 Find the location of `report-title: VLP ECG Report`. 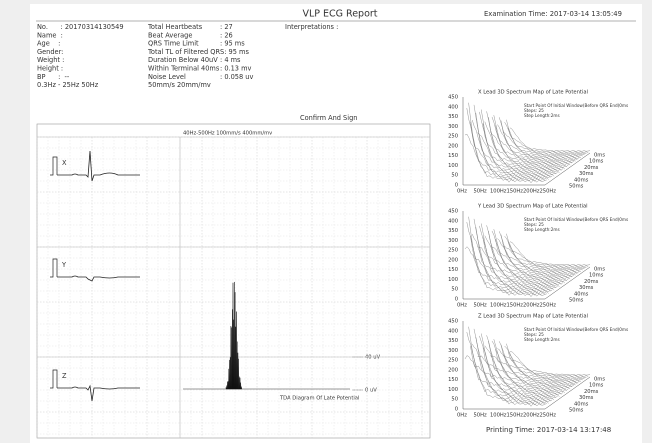

report-title: VLP ECG Report is located at coordinates (339, 14).